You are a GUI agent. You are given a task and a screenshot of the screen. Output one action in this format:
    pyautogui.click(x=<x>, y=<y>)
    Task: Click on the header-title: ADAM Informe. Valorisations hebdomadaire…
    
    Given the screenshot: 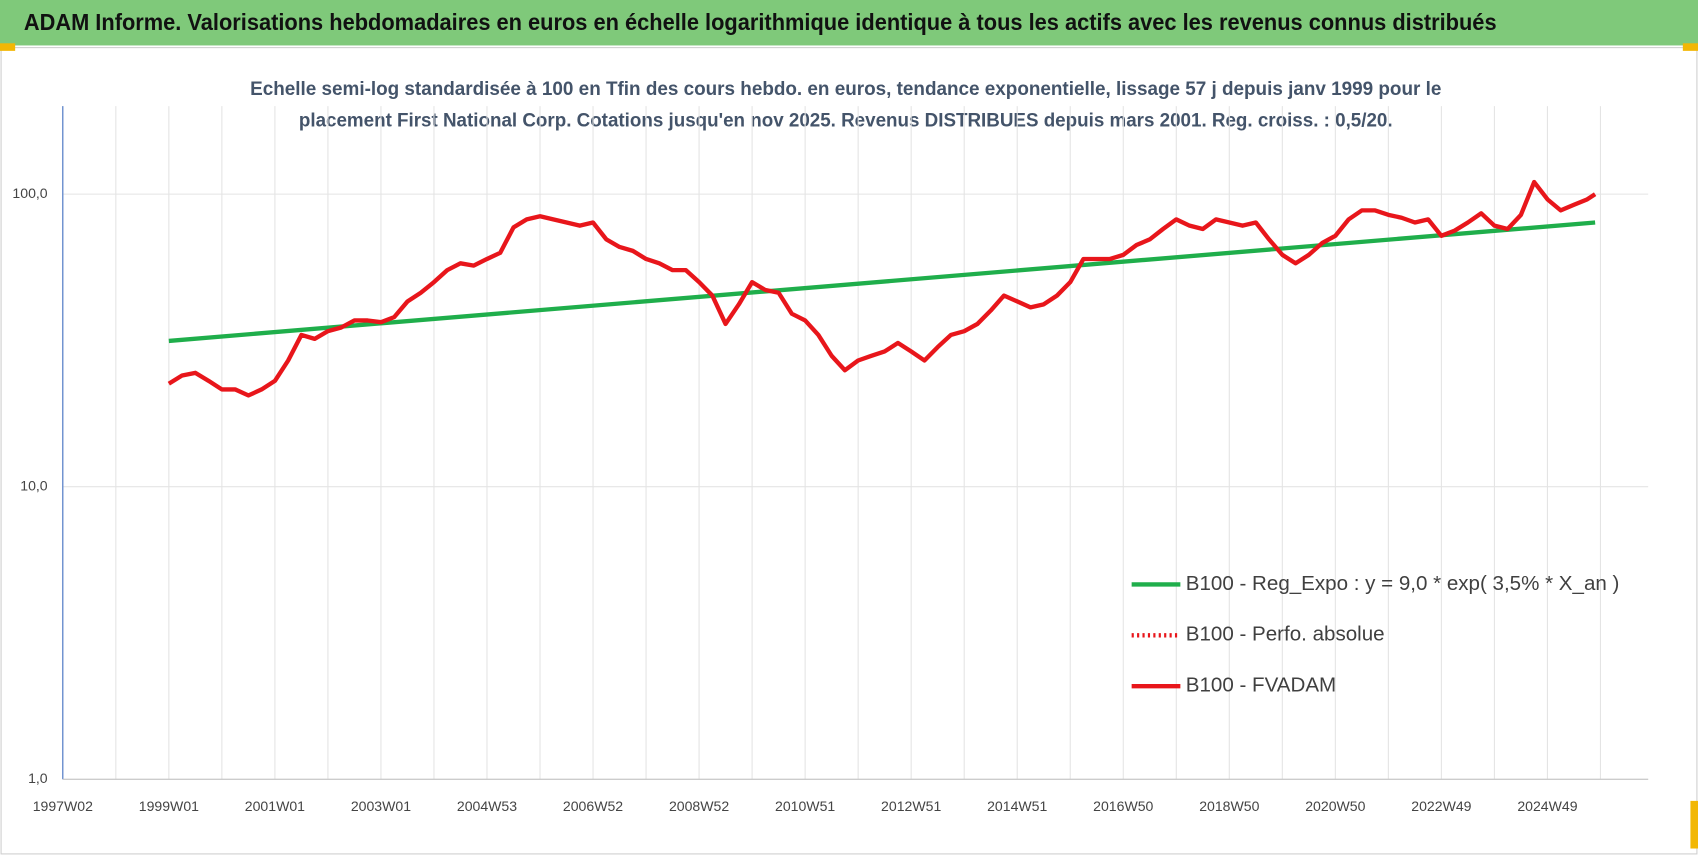 What is the action you would take?
    pyautogui.click(x=760, y=22)
    